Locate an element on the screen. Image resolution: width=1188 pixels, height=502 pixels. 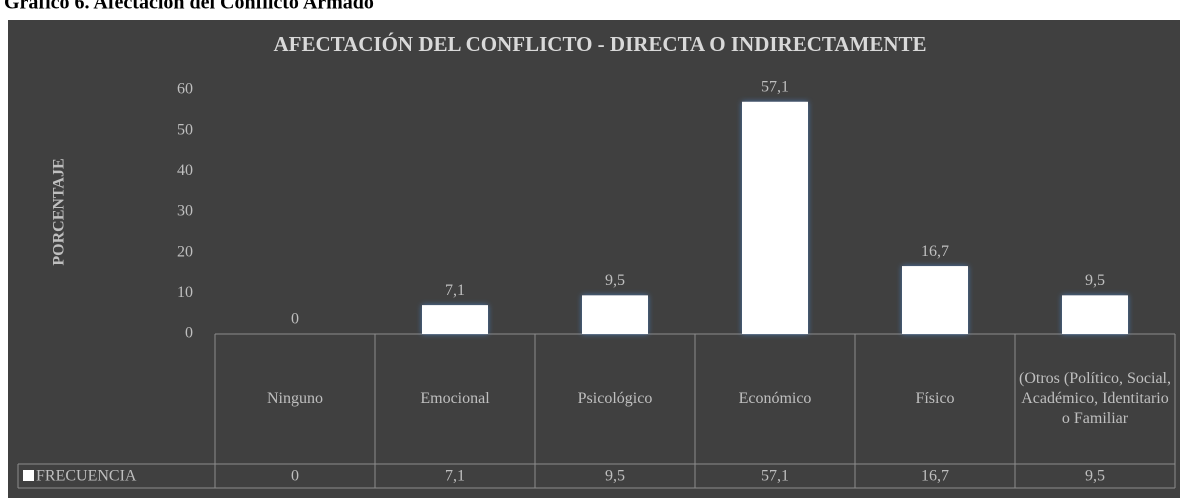
x-tick-label-box: Emocional is located at coordinates (455, 398).